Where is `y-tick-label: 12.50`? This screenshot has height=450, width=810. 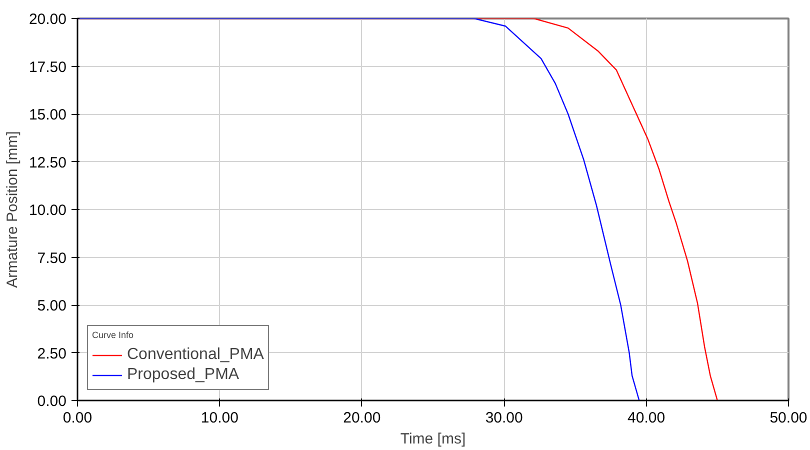 y-tick-label: 12.50 is located at coordinates (47, 163).